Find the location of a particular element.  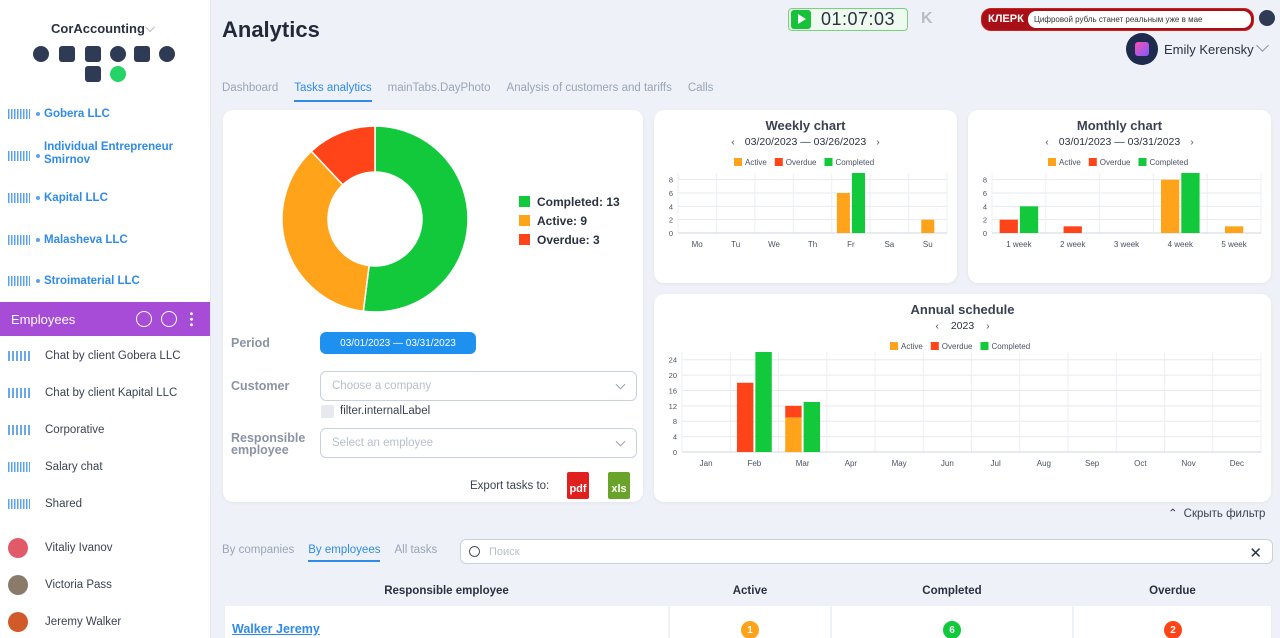

tab-all-tasks: All tasks is located at coordinates (416, 550).